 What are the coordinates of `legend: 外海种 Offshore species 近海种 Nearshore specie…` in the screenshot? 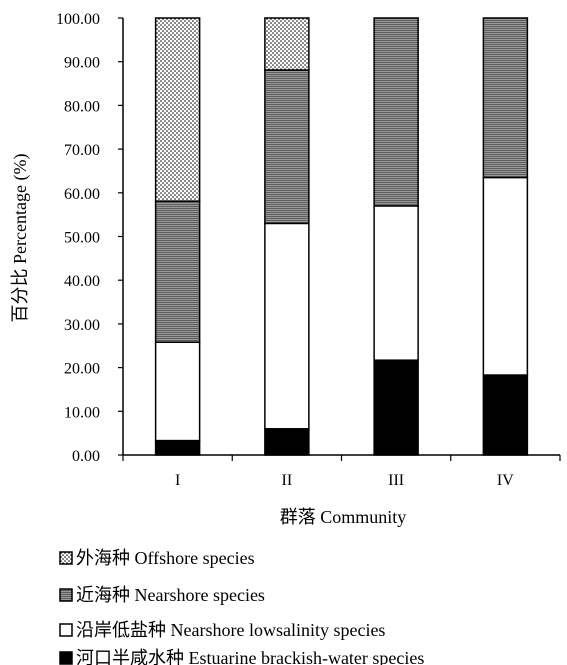 It's located at (241, 606).